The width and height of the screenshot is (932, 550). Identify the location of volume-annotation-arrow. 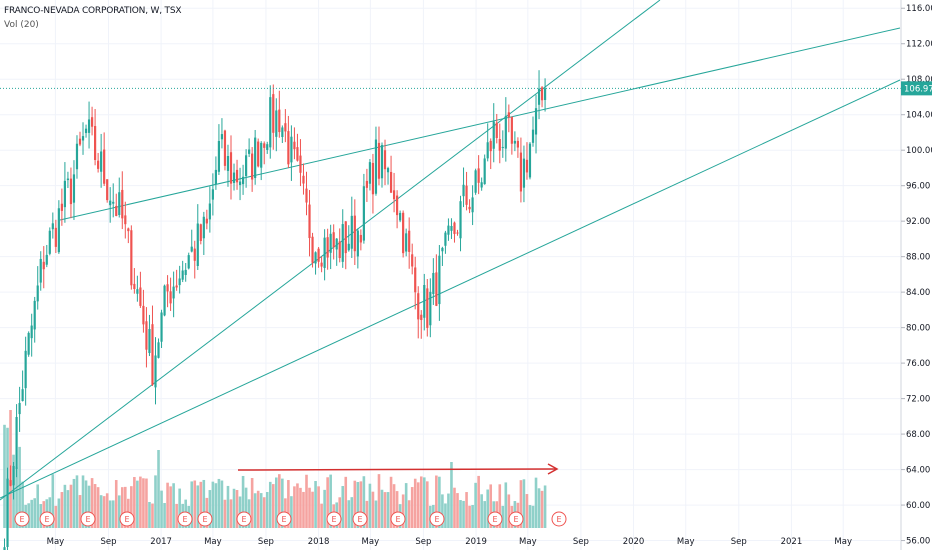
(398, 469).